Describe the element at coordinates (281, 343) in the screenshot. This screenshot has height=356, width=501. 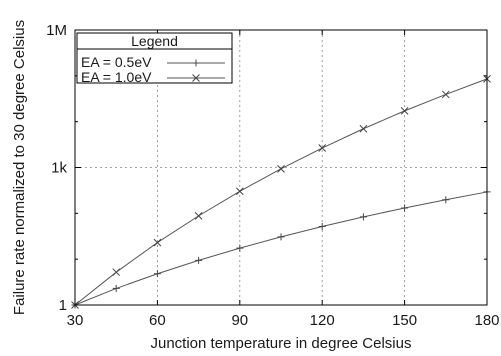
I see `x-axis-title: Junction temperature in degree Celsius` at that location.